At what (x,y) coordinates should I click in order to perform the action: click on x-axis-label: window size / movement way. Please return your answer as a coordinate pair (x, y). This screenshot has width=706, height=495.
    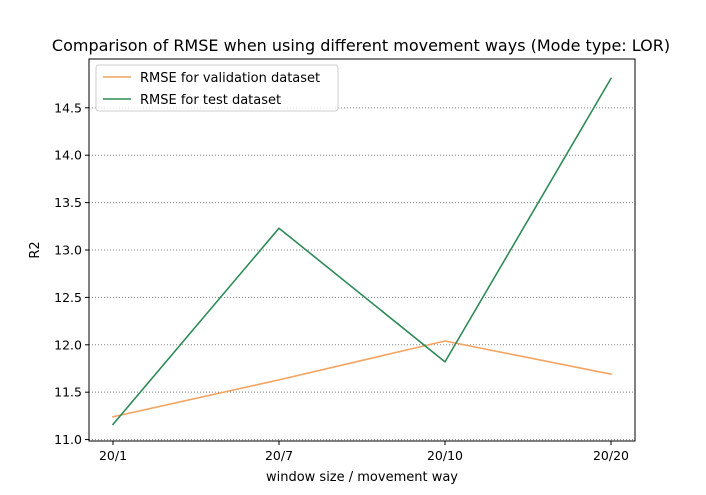
    Looking at the image, I should click on (362, 477).